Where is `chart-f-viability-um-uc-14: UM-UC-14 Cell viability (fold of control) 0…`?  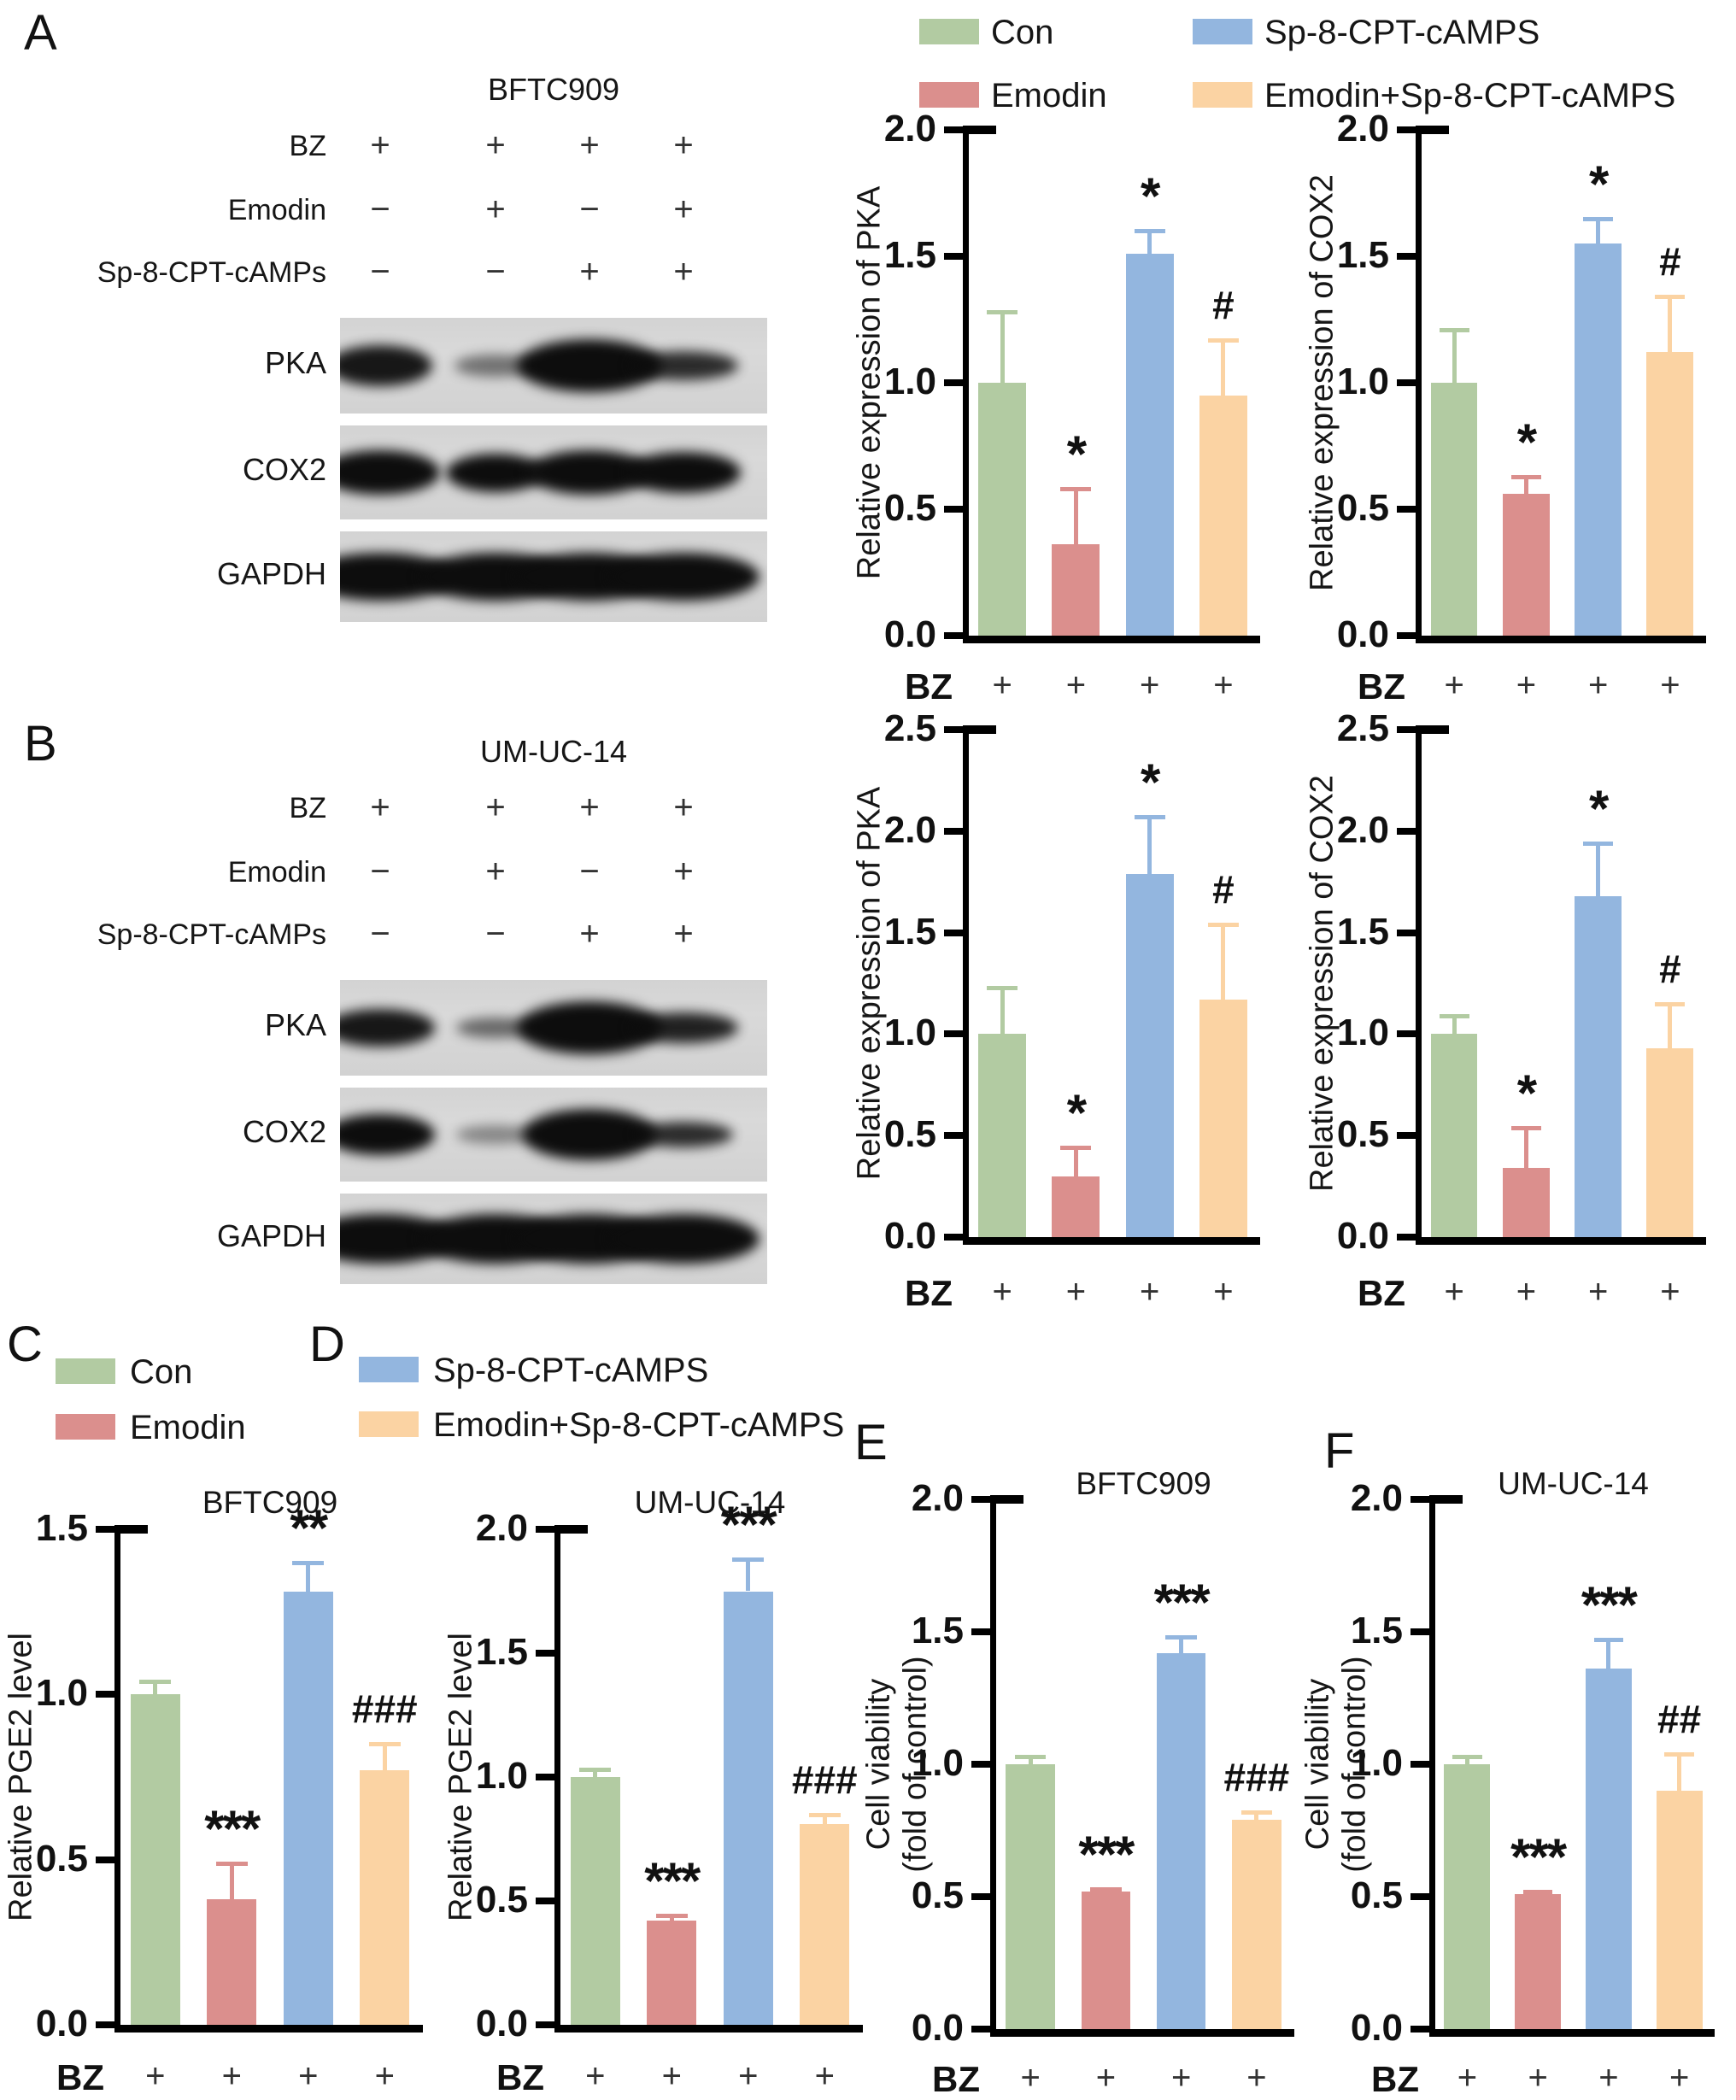 chart-f-viability-um-uc-14: UM-UC-14 Cell viability (fold of control) 0… is located at coordinates (1518, 1775).